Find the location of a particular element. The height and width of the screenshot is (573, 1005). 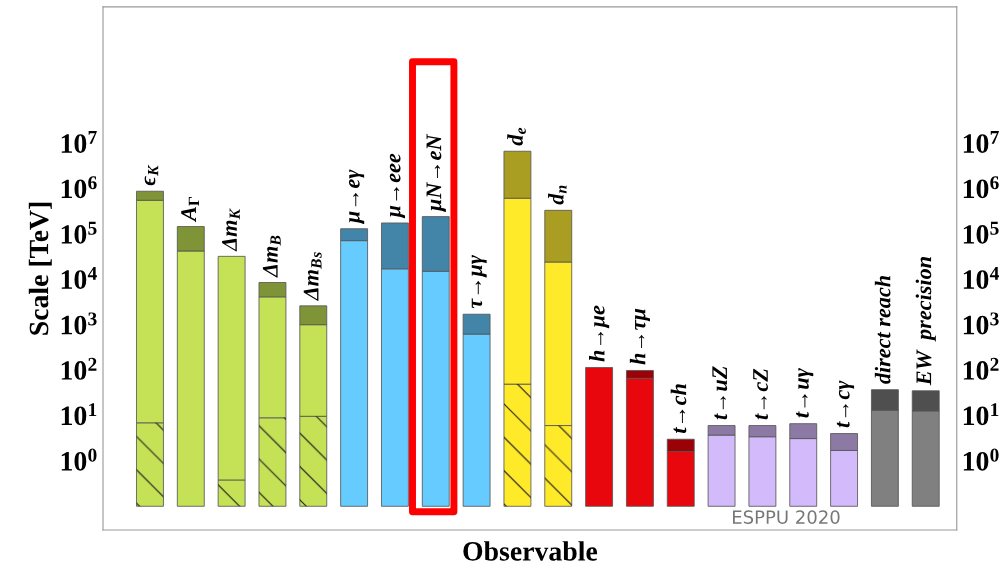

x-tick-label: h→μe is located at coordinates (599, 333).